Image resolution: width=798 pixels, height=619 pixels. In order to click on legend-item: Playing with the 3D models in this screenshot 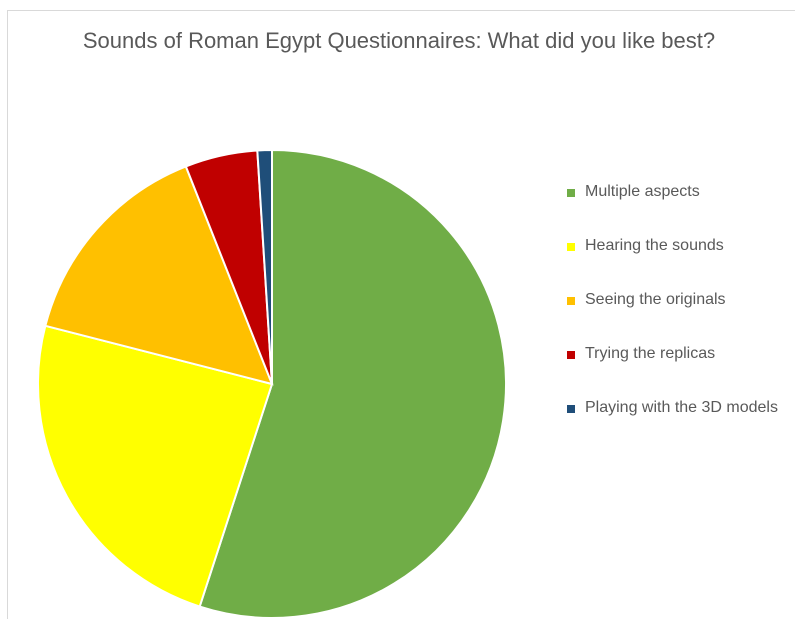, I will do `click(679, 408)`.